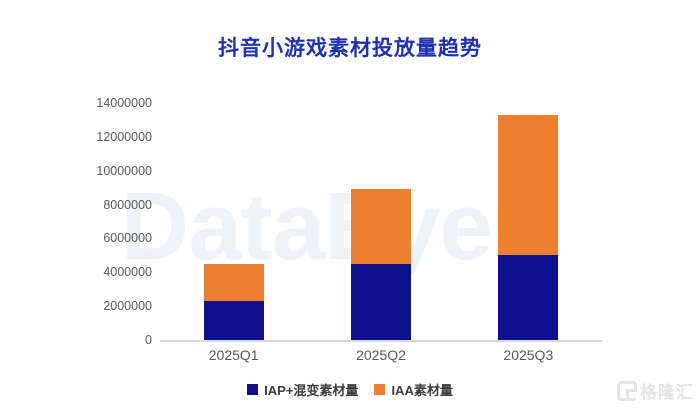  I want to click on legend-item: IAP+混变素材量, so click(302, 389).